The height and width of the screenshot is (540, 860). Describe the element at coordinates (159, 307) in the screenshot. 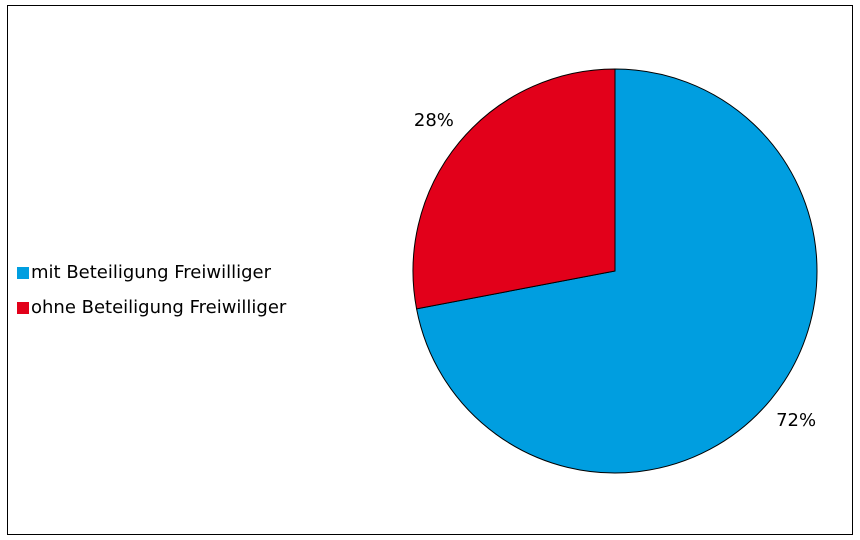

I see `legend-label: ohne Beteiligung Freiwilliger` at that location.